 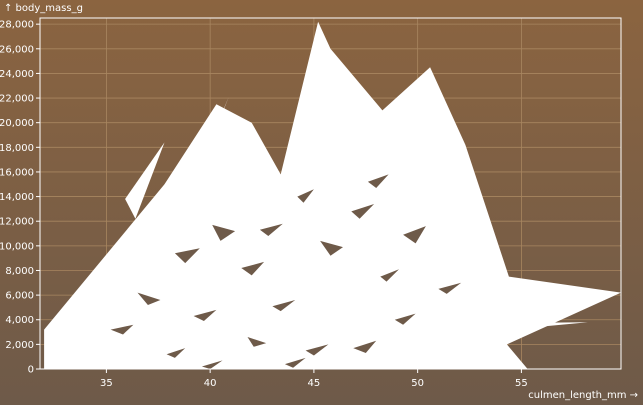 What do you see at coordinates (17, 123) in the screenshot?
I see `y-tick-label: 20,000` at bounding box center [17, 123].